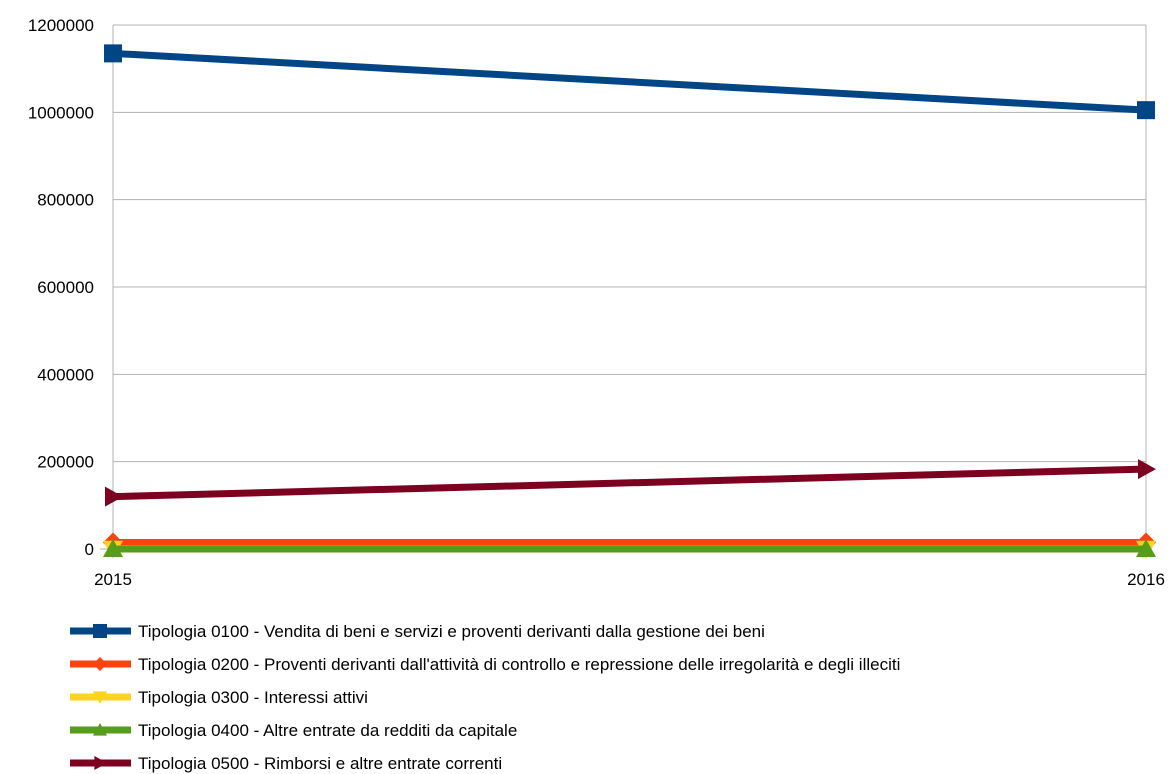 Image resolution: width=1171 pixels, height=774 pixels. Describe the element at coordinates (89, 549) in the screenshot. I see `y-tick-label: 0` at that location.